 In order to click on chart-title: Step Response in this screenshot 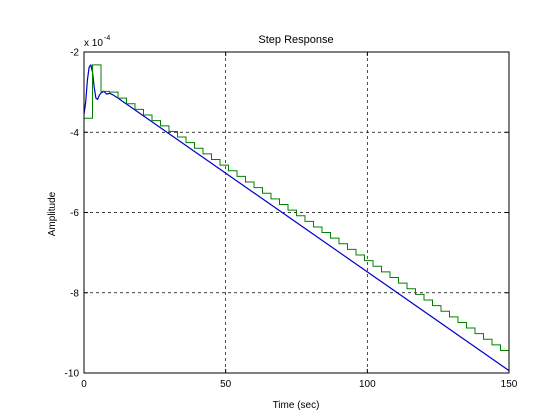, I will do `click(295, 40)`.